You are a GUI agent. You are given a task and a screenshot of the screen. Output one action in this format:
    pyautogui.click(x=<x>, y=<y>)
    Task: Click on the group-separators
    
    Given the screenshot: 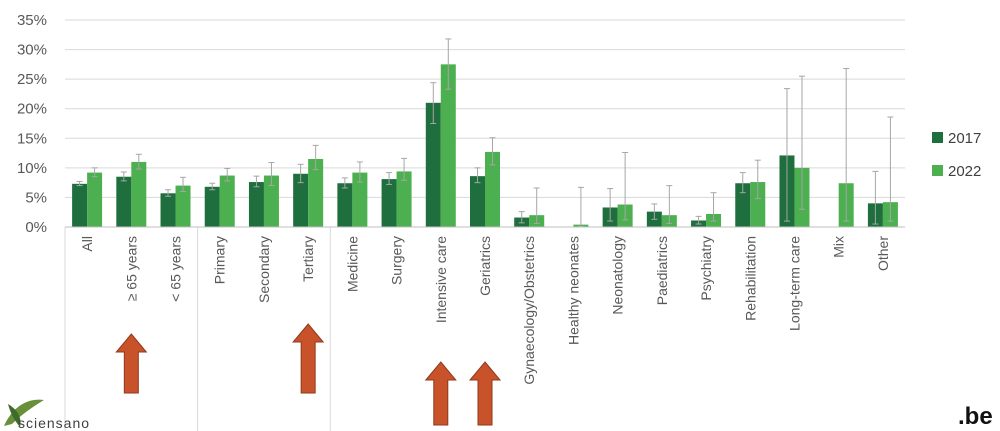 What is the action you would take?
    pyautogui.click(x=197, y=329)
    